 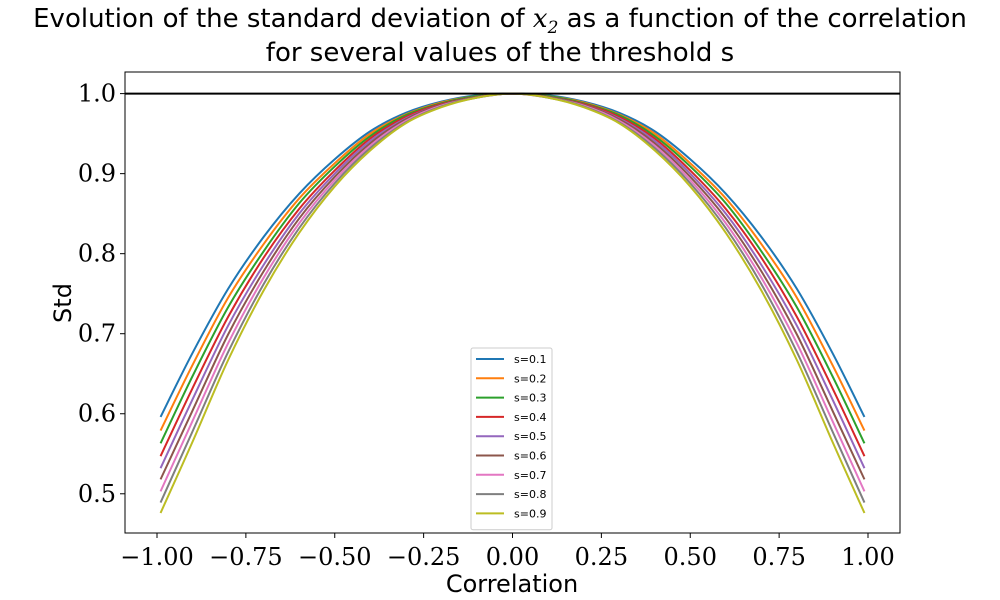 What do you see at coordinates (97, 174) in the screenshot?
I see `y-tick-label: 0.9` at bounding box center [97, 174].